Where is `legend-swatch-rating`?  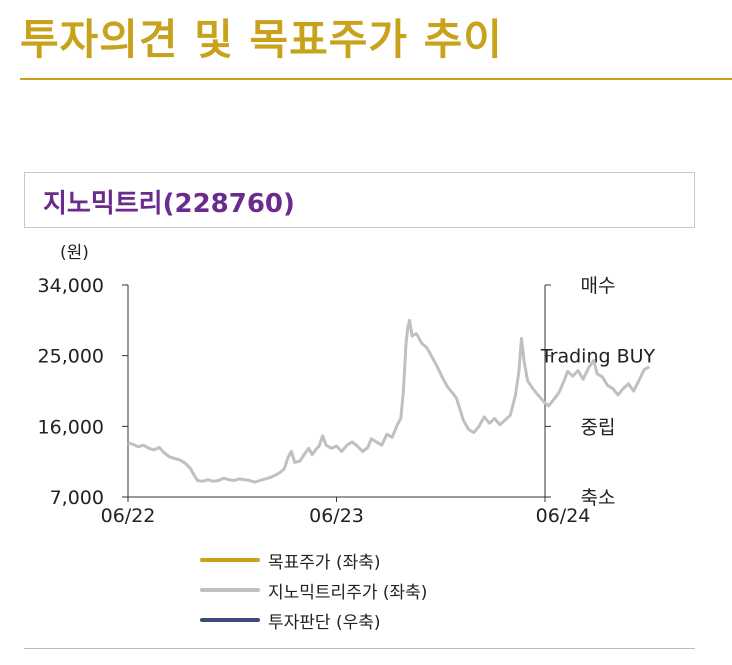
legend-swatch-rating is located at coordinates (230, 620).